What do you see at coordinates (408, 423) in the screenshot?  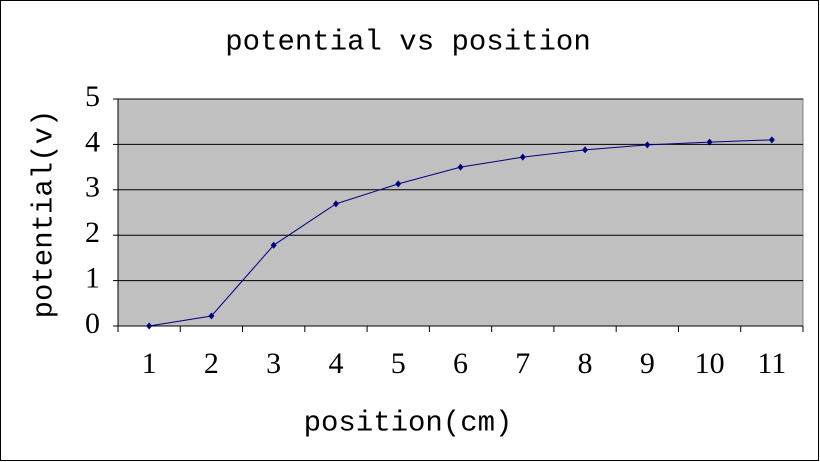 I see `x-axis-label: position(cm)` at bounding box center [408, 423].